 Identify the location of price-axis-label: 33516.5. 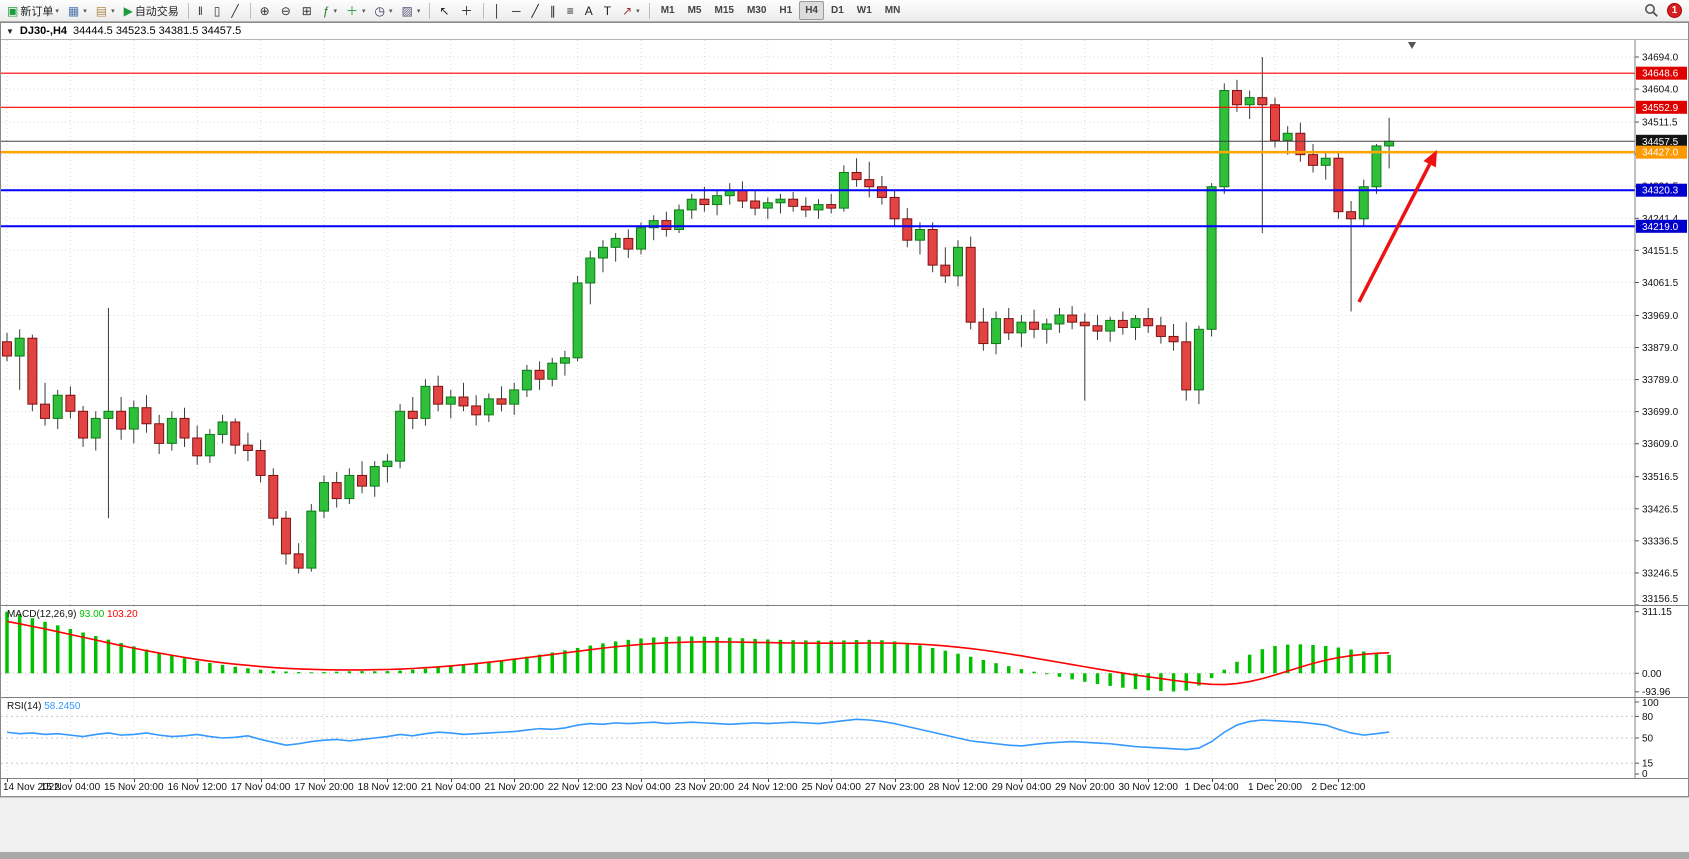
(1660, 477).